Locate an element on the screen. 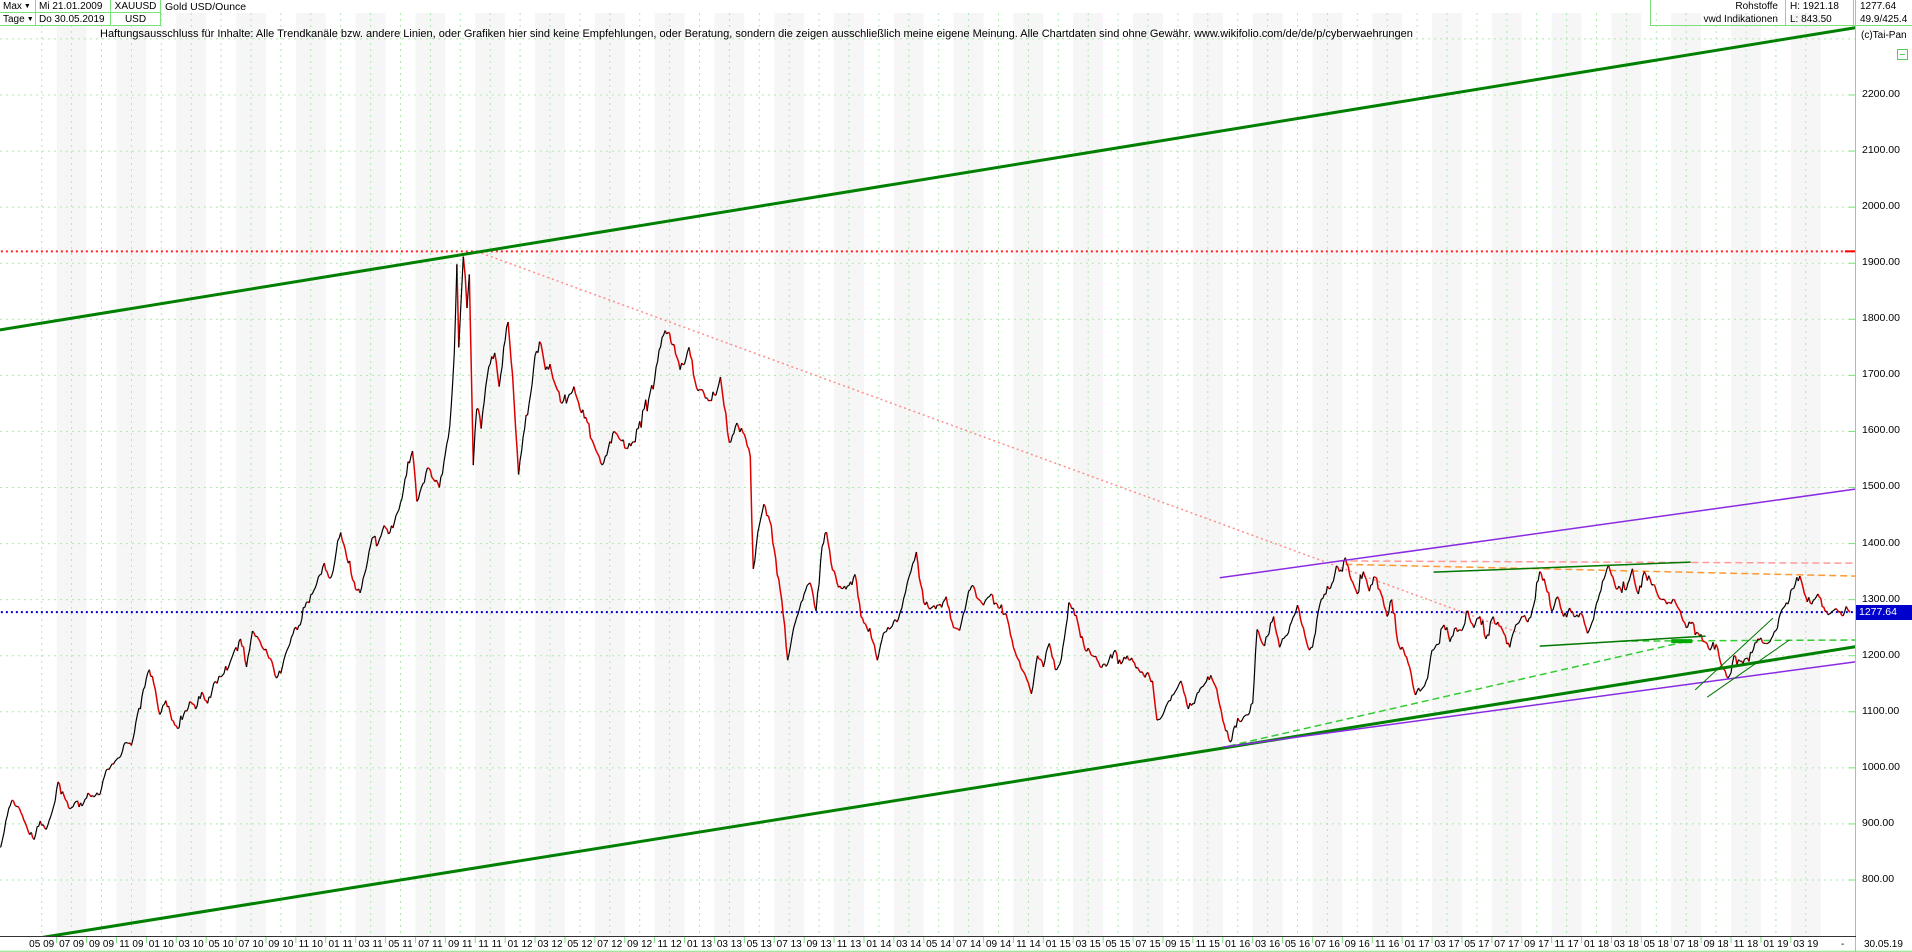  last-price-cell: 1277.64 is located at coordinates (1882, 6).